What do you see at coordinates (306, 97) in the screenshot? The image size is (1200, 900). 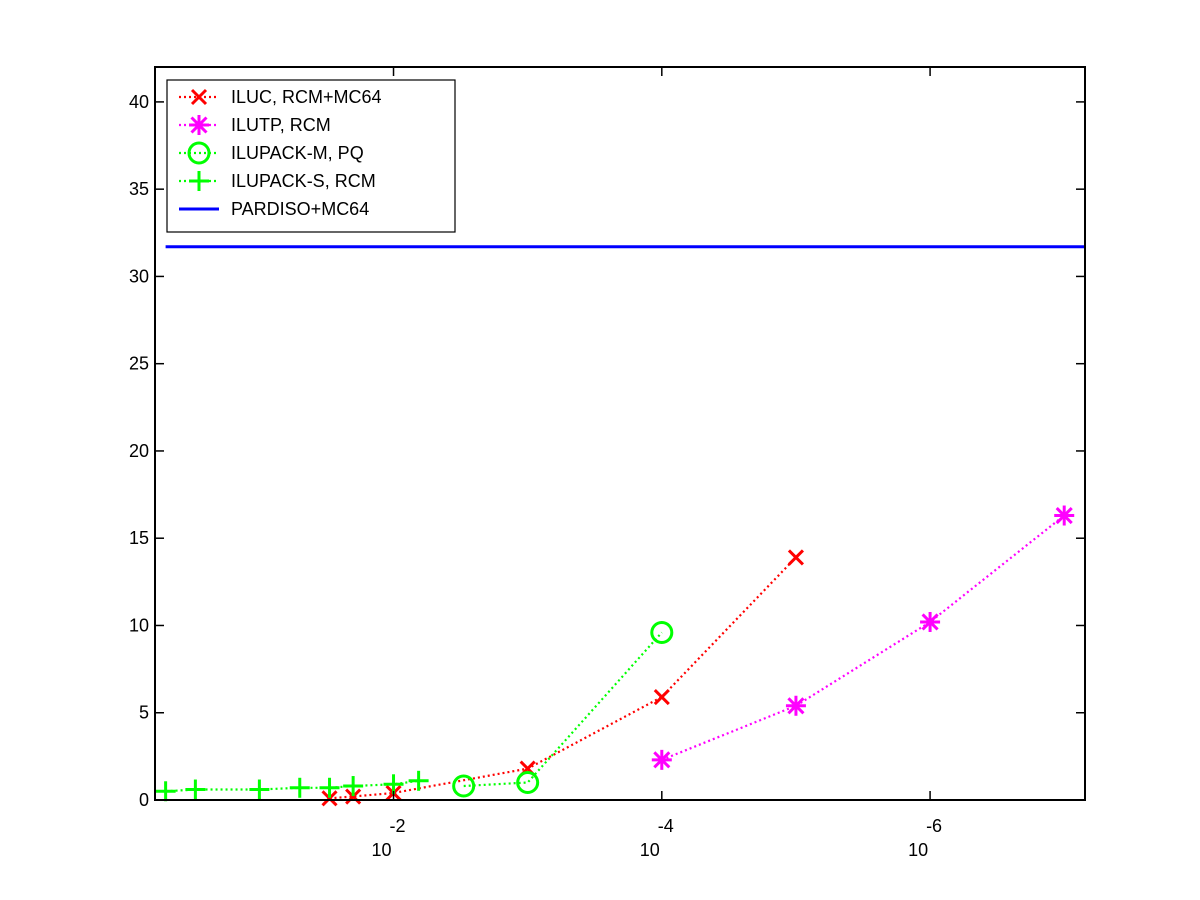 I see `legend-label-0: ILUC, RCM+MC64` at bounding box center [306, 97].